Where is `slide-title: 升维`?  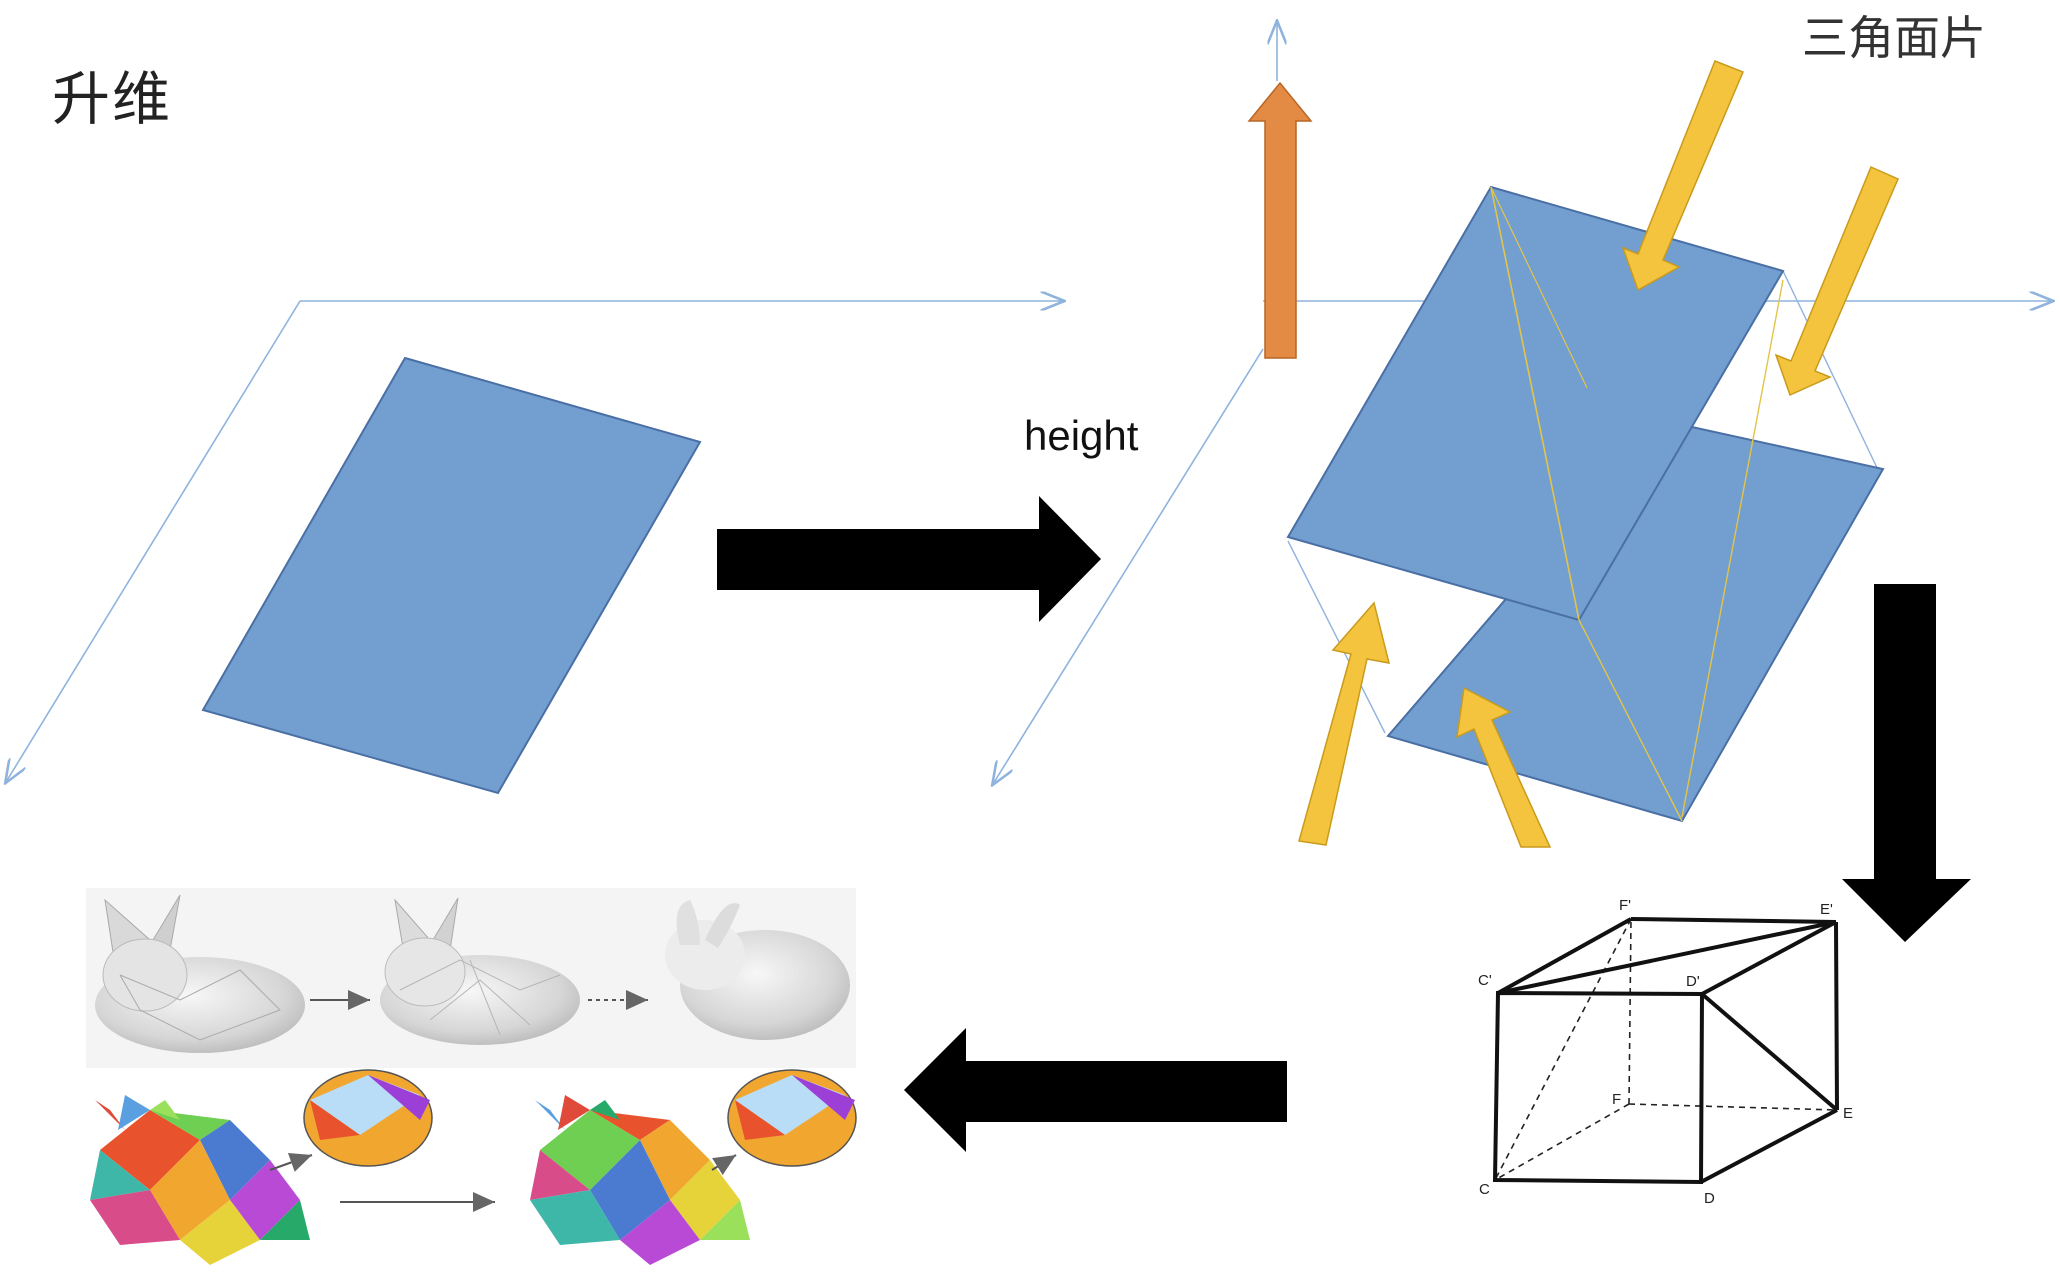 slide-title: 升维 is located at coordinates (112, 99).